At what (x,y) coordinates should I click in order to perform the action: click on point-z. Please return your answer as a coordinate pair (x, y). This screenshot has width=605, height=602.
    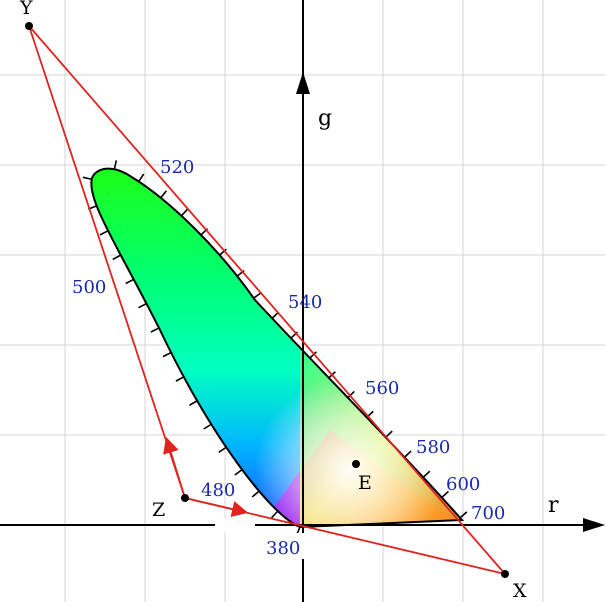
    Looking at the image, I should click on (185, 498).